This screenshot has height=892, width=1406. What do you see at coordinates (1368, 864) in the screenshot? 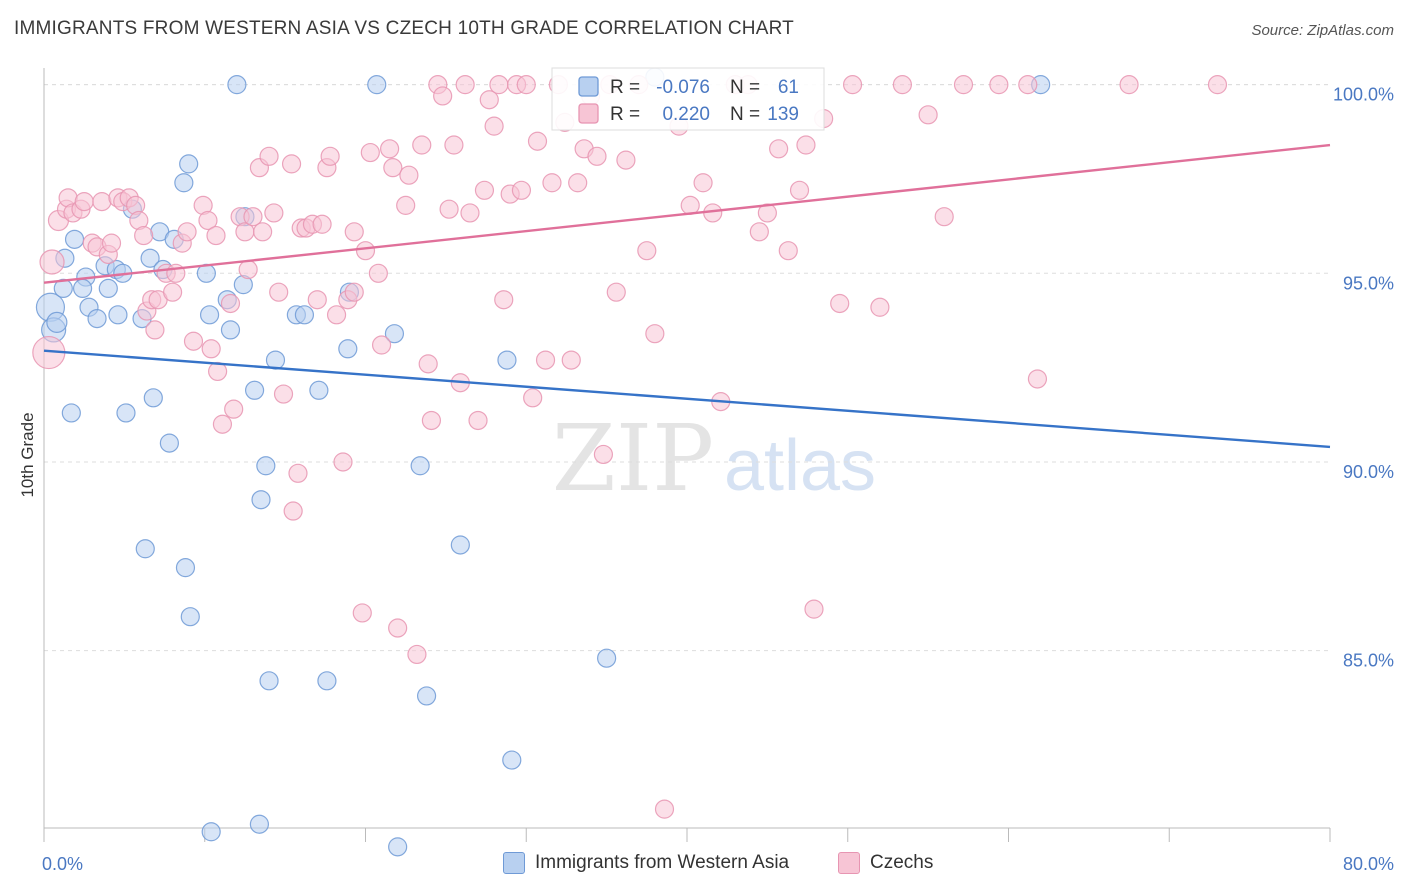
I see `x-tick-label-1: 80.0%` at bounding box center [1368, 864].